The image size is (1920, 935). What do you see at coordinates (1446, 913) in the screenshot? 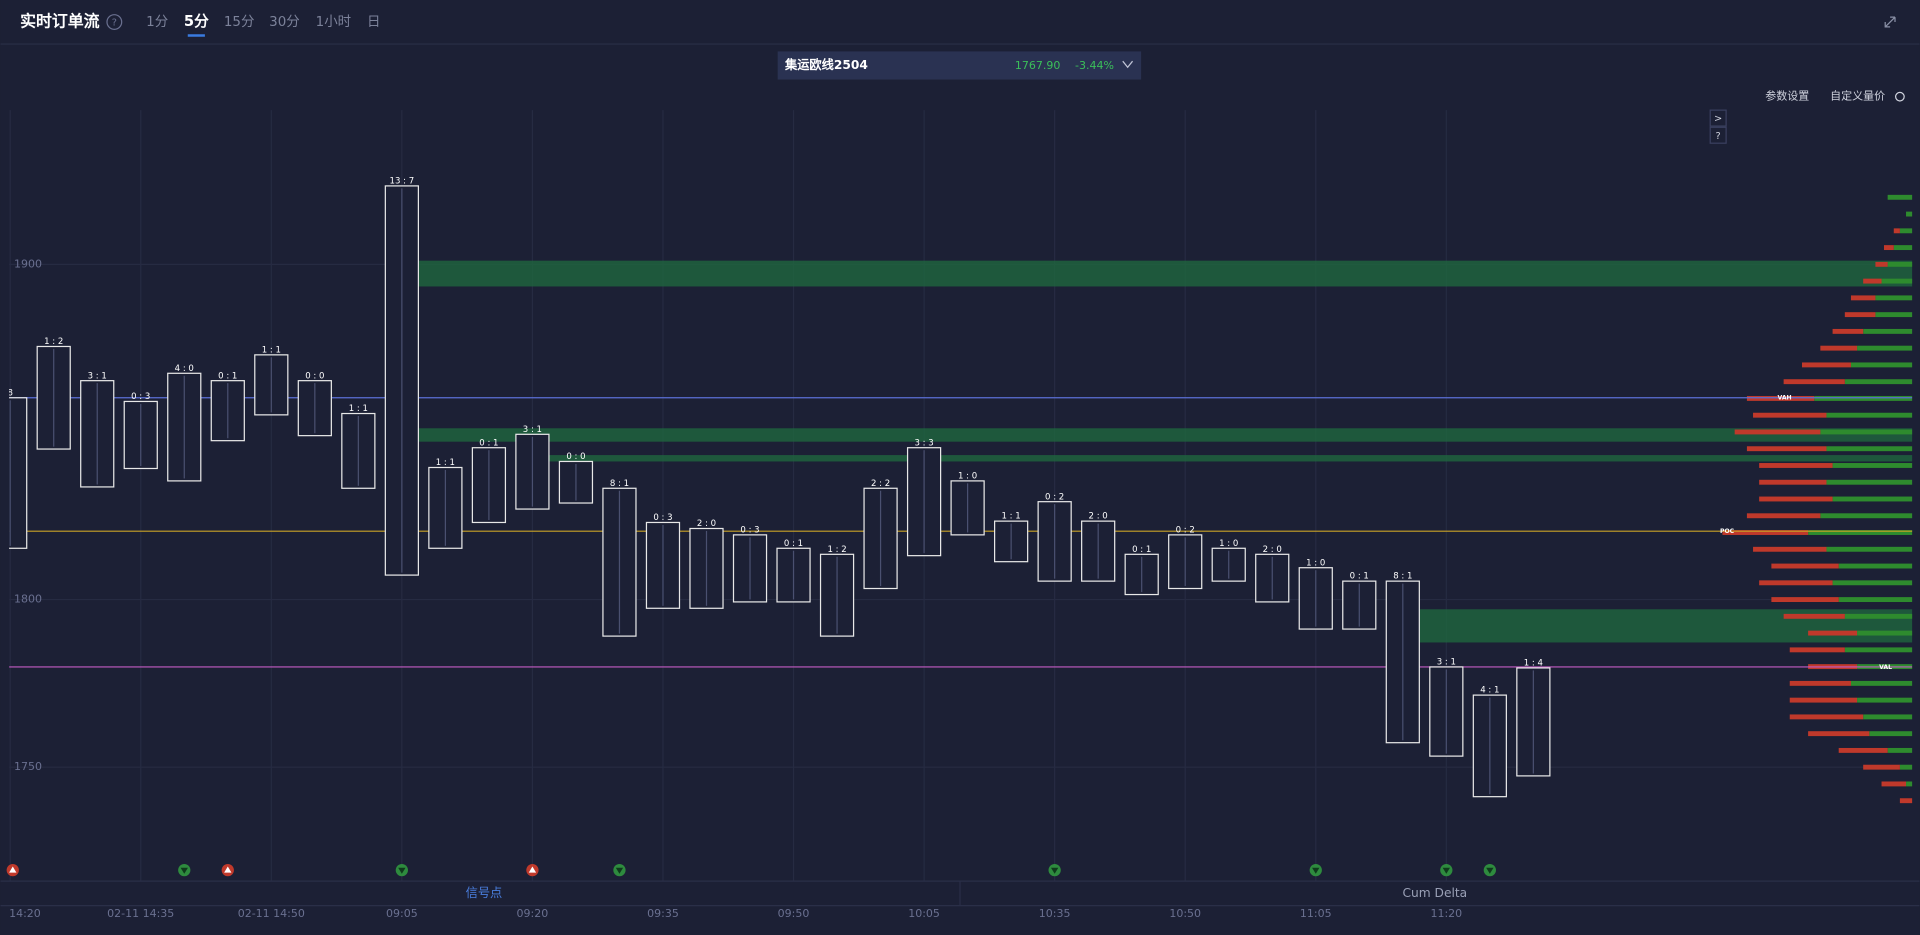
I see `x-tick-label: 11:20` at bounding box center [1446, 913].